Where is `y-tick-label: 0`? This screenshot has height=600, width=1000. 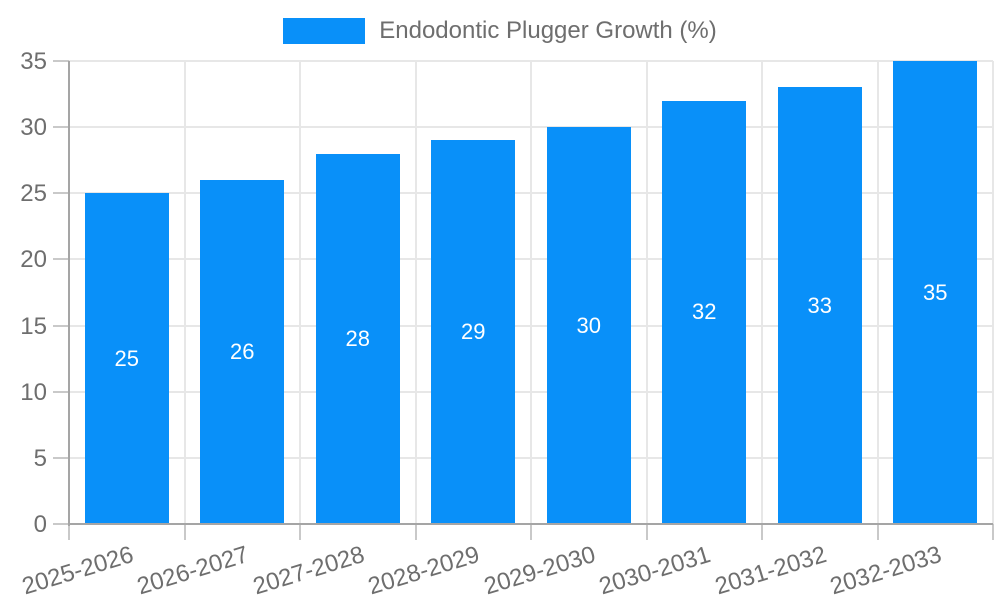 y-tick-label: 0 is located at coordinates (40, 524).